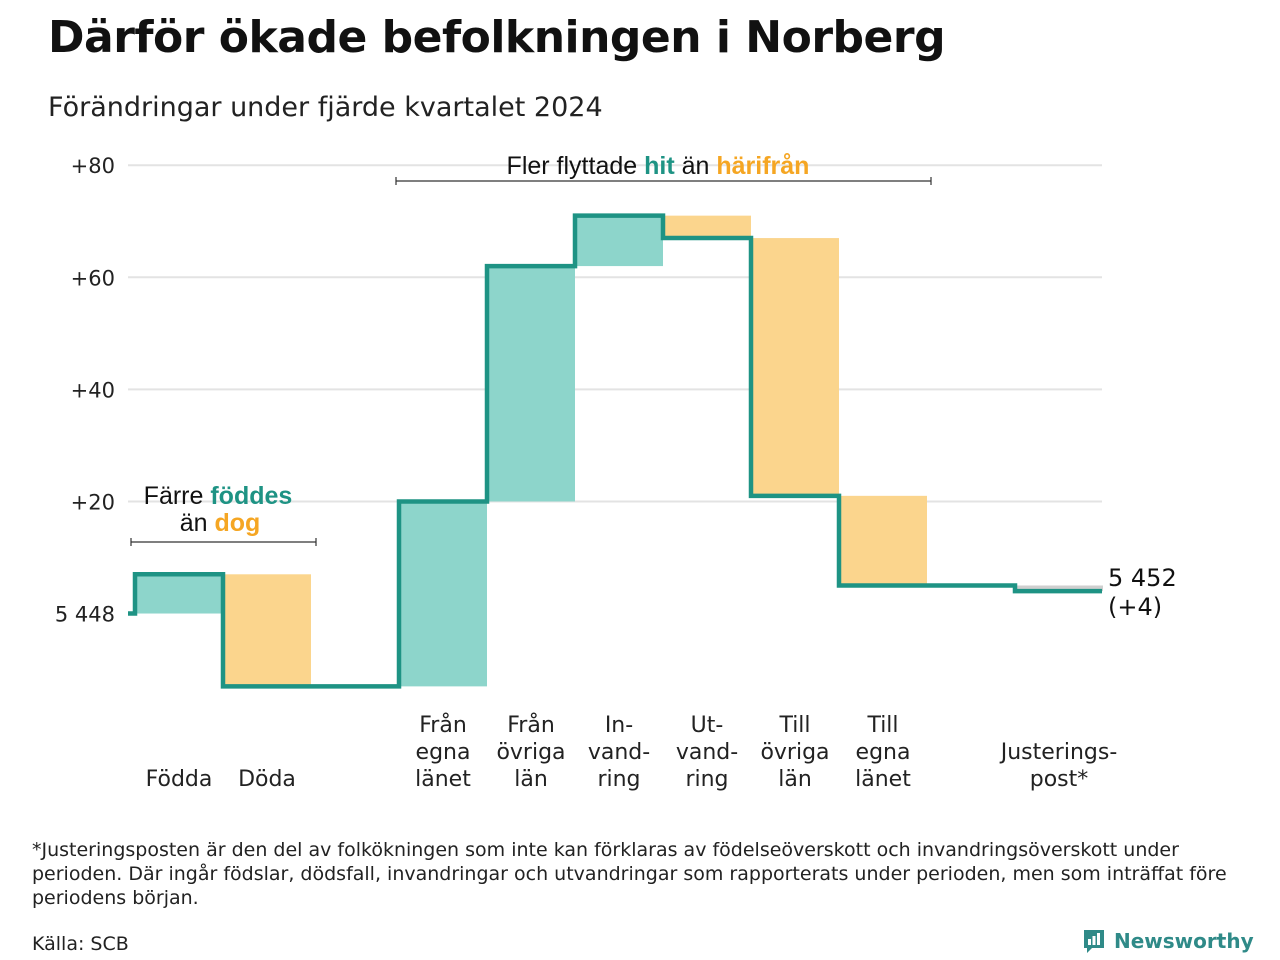 This screenshot has height=960, width=1280. Describe the element at coordinates (1058, 752) in the screenshot. I see `x-category-label: Justerings-` at that location.